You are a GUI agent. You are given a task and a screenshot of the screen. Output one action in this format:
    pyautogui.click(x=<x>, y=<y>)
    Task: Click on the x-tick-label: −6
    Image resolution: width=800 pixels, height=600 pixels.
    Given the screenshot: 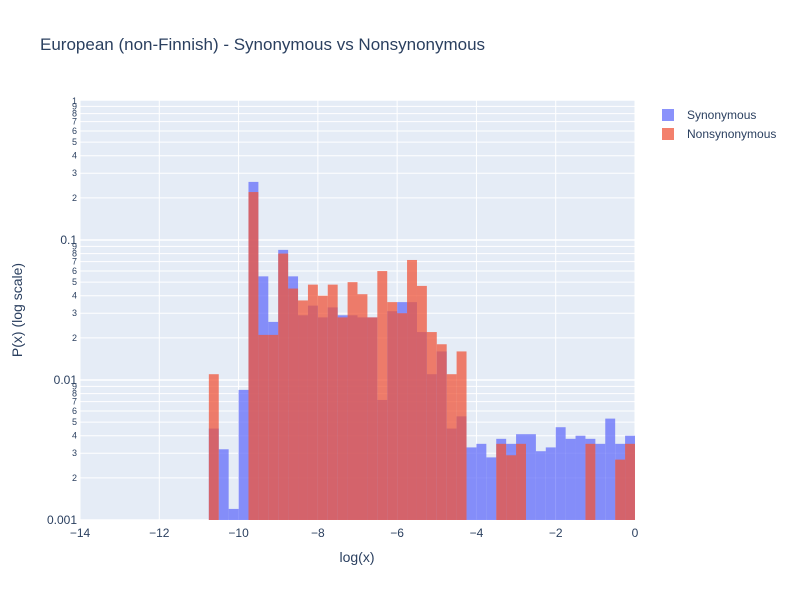 What is the action you would take?
    pyautogui.click(x=397, y=533)
    